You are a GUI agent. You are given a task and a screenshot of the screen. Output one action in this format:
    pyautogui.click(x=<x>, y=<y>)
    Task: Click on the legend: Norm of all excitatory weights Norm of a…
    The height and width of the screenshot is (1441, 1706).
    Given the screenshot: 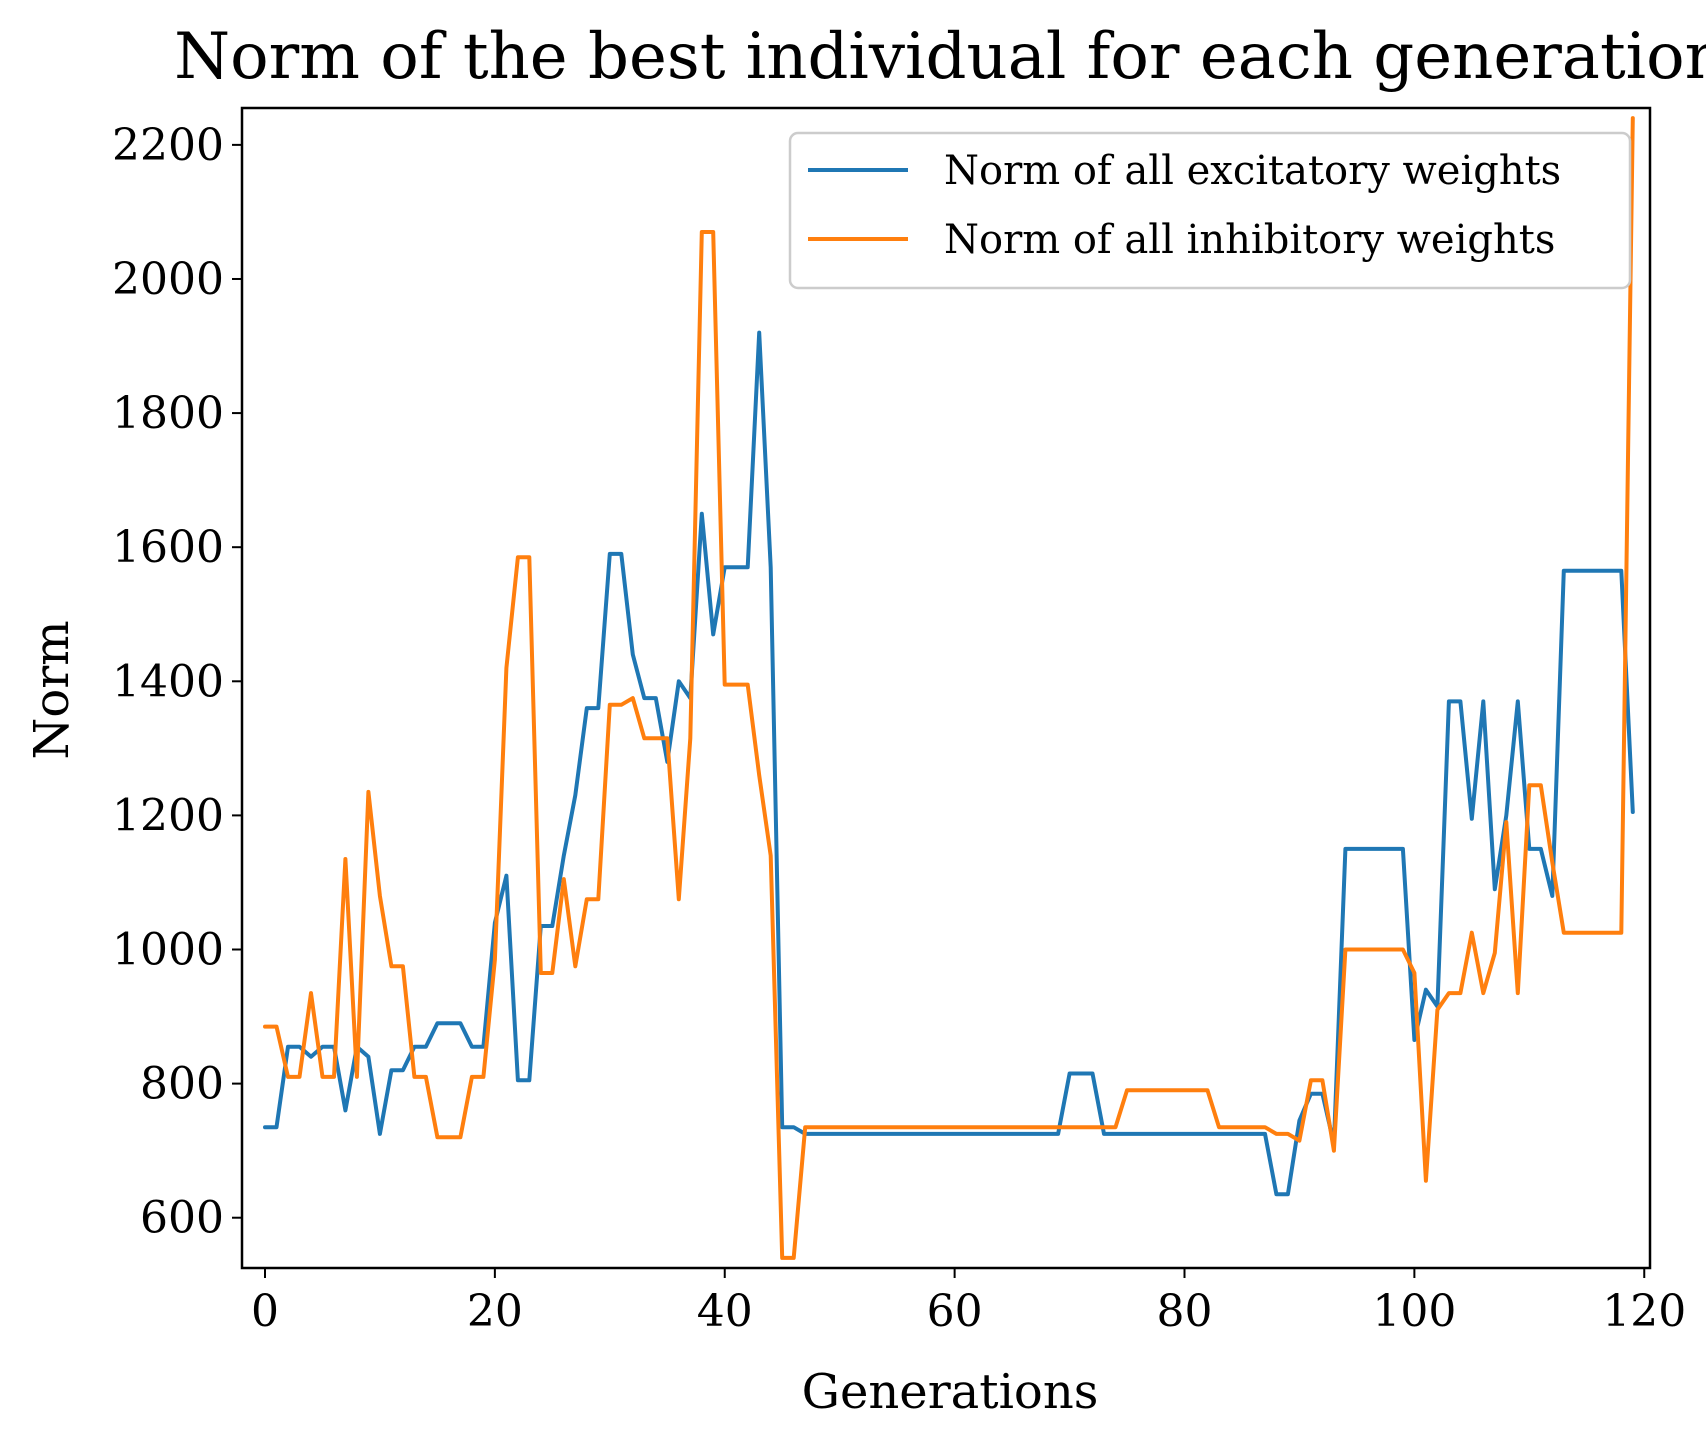 What is the action you would take?
    pyautogui.click(x=1210, y=210)
    